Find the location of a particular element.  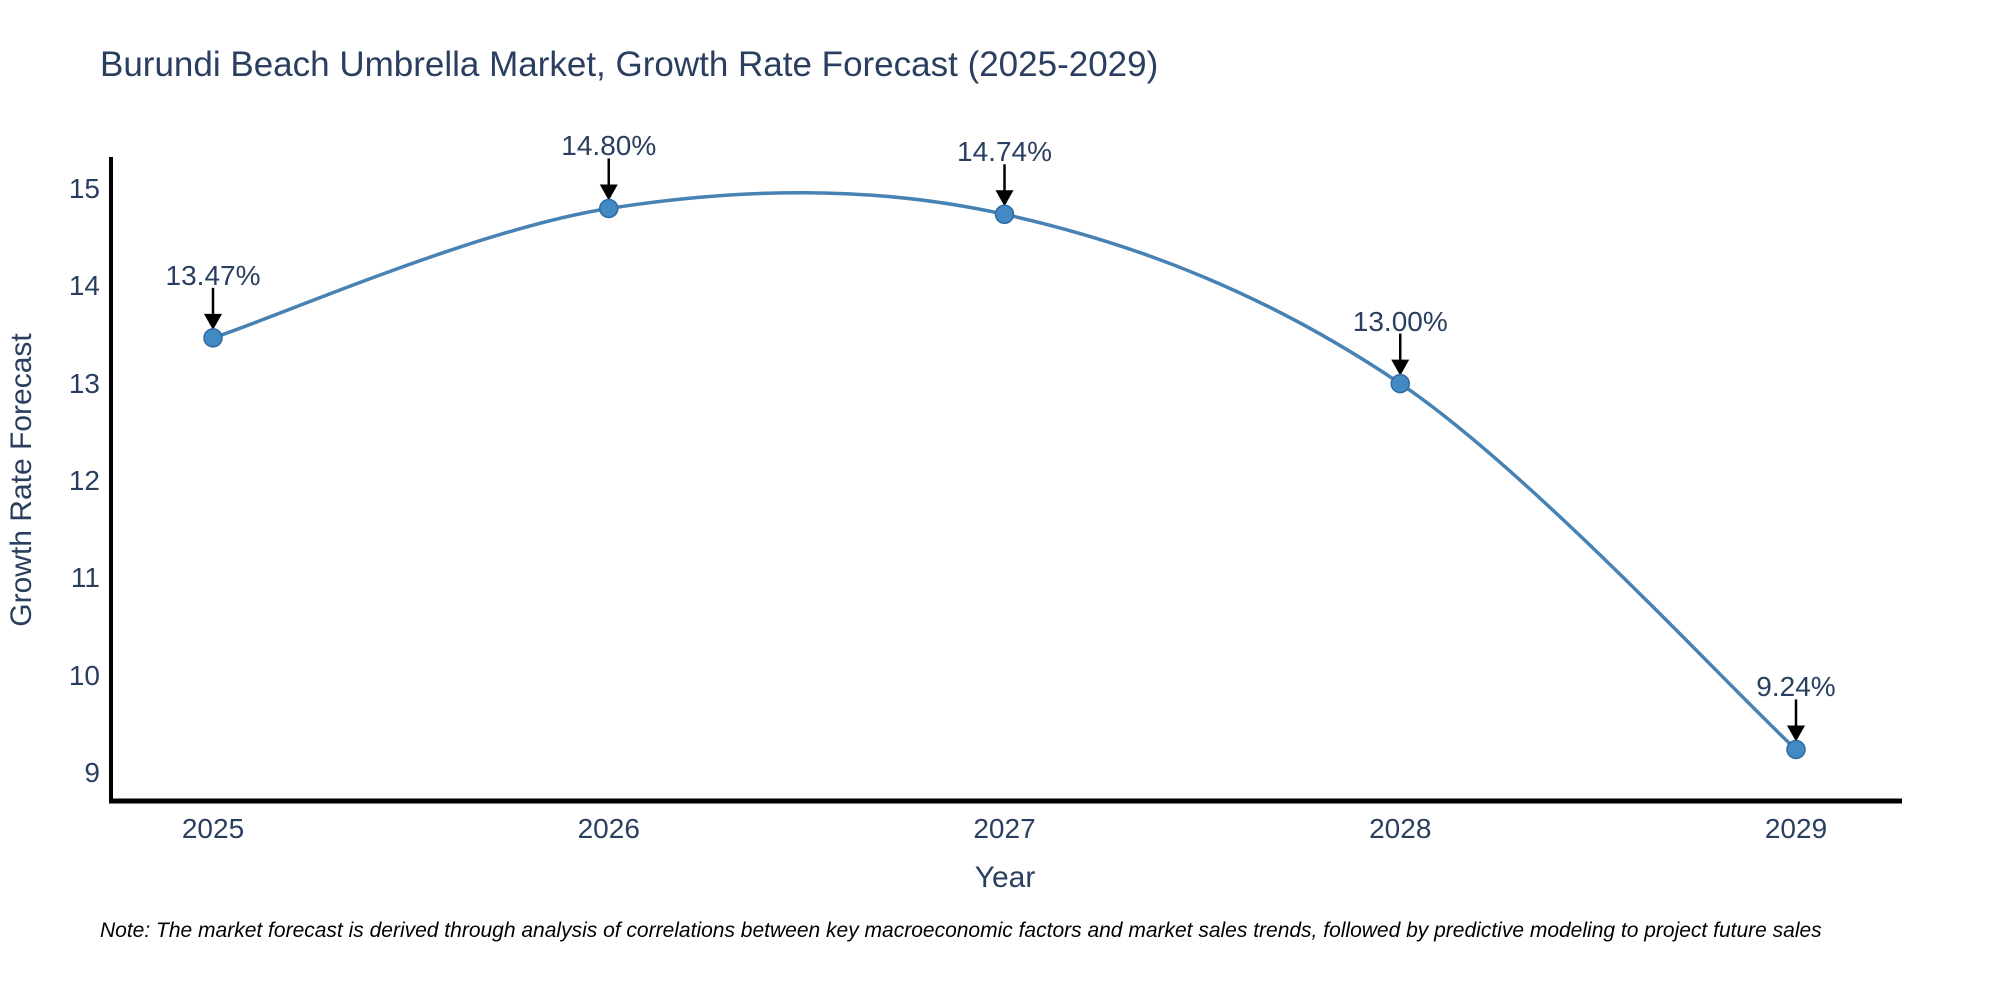

x-tick-label: 2029 is located at coordinates (1796, 828).